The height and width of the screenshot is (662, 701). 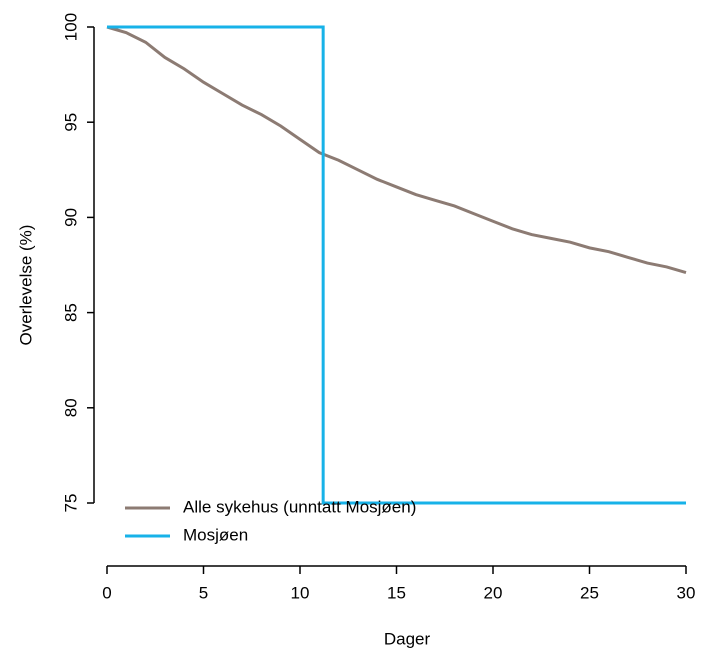 What do you see at coordinates (203, 592) in the screenshot?
I see `x-tick-label: 5` at bounding box center [203, 592].